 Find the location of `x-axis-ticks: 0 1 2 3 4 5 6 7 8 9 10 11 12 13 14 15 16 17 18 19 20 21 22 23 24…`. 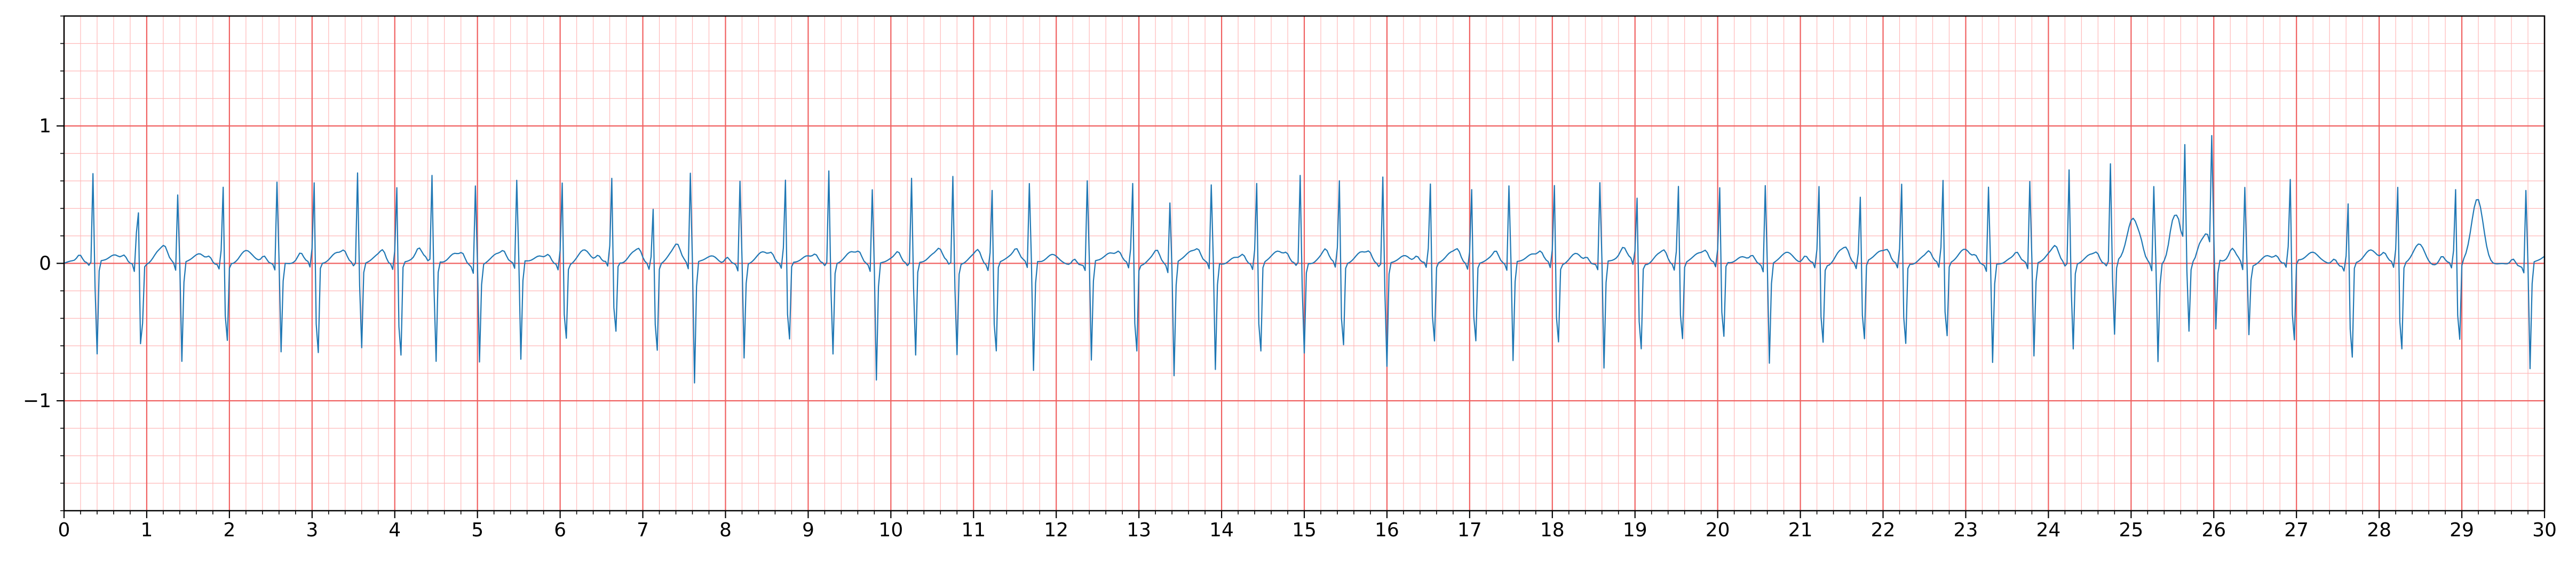

x-axis-ticks: 0 1 2 3 4 5 6 7 8 9 10 11 12 13 14 15 16 17 18 19 20 21 22 23 24… is located at coordinates (1307, 526).